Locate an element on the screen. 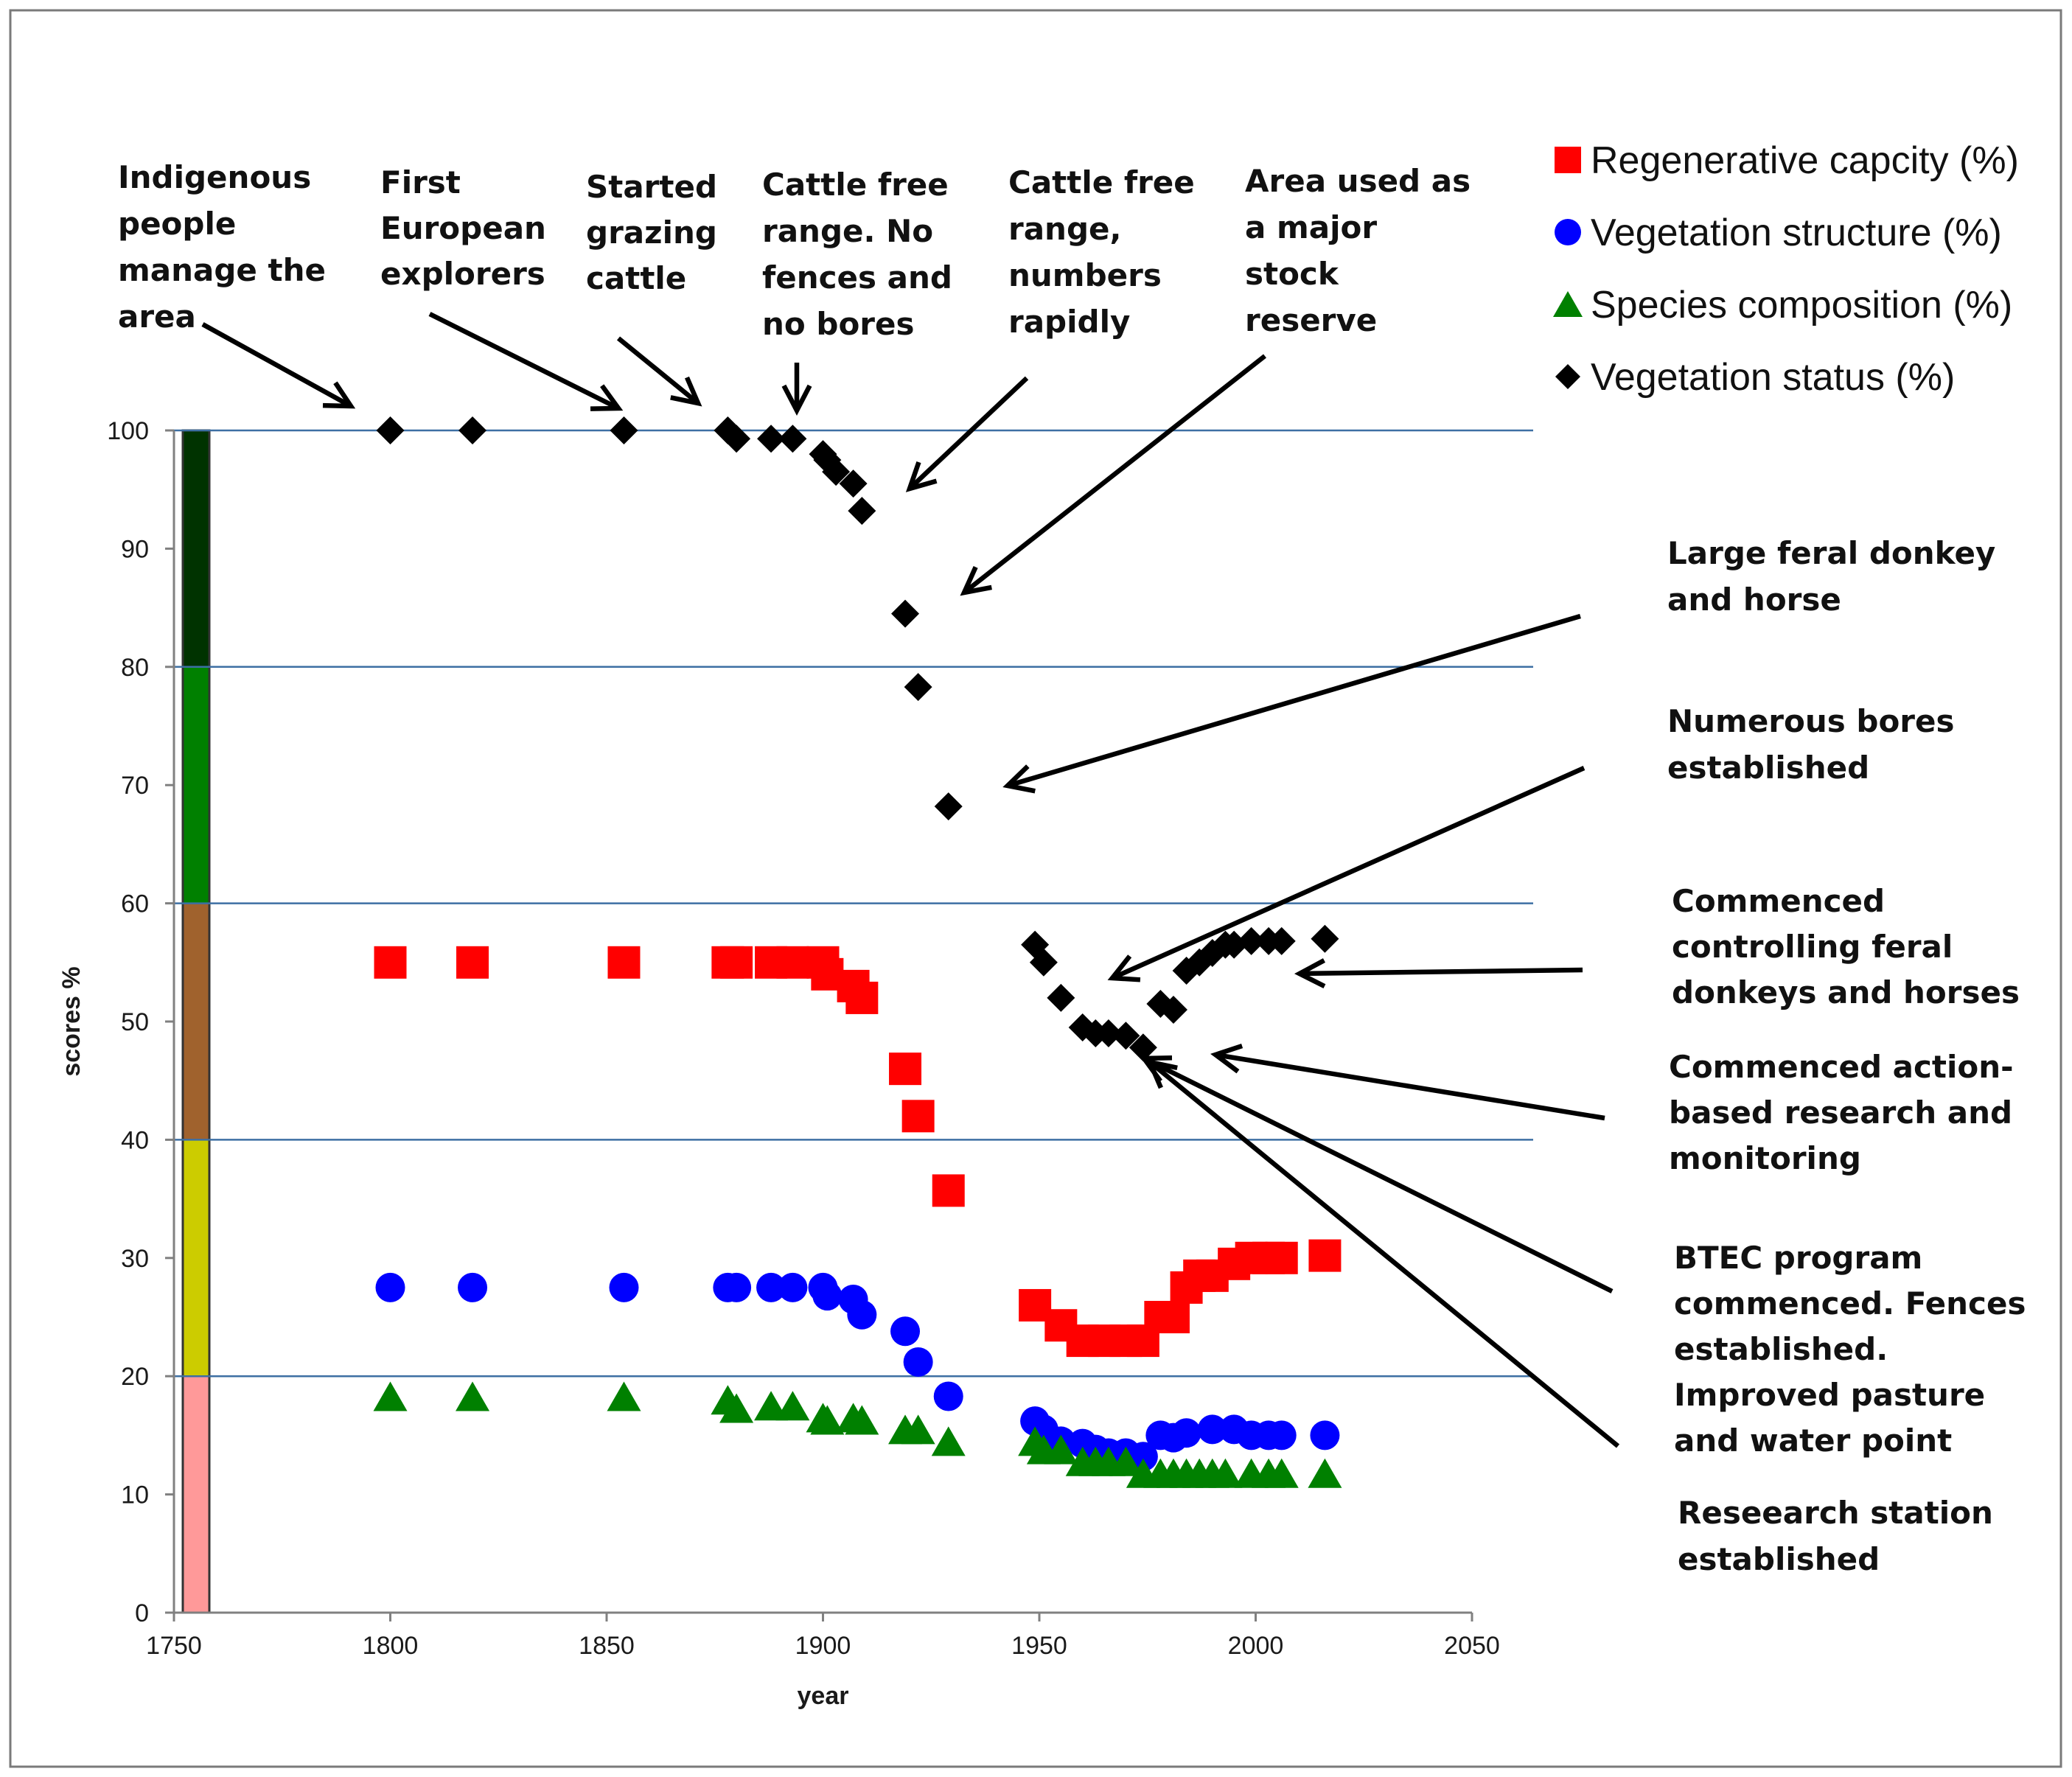 The height and width of the screenshot is (1777, 2072). x-tick-label-2000: 2000 is located at coordinates (1256, 1646).